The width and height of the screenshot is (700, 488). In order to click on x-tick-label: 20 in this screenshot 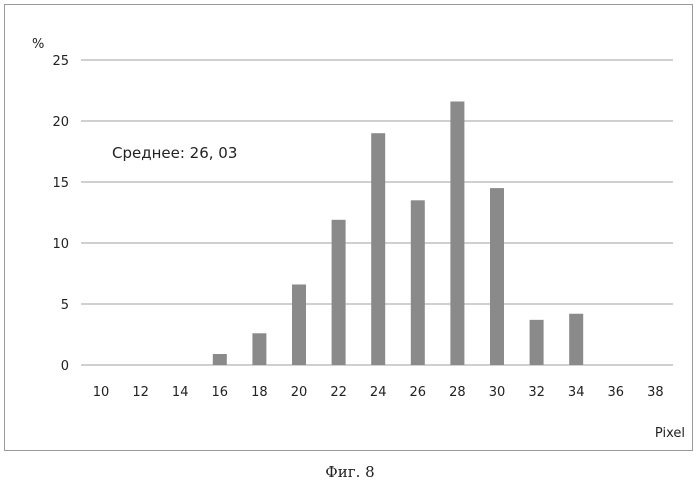, I will do `click(299, 392)`.